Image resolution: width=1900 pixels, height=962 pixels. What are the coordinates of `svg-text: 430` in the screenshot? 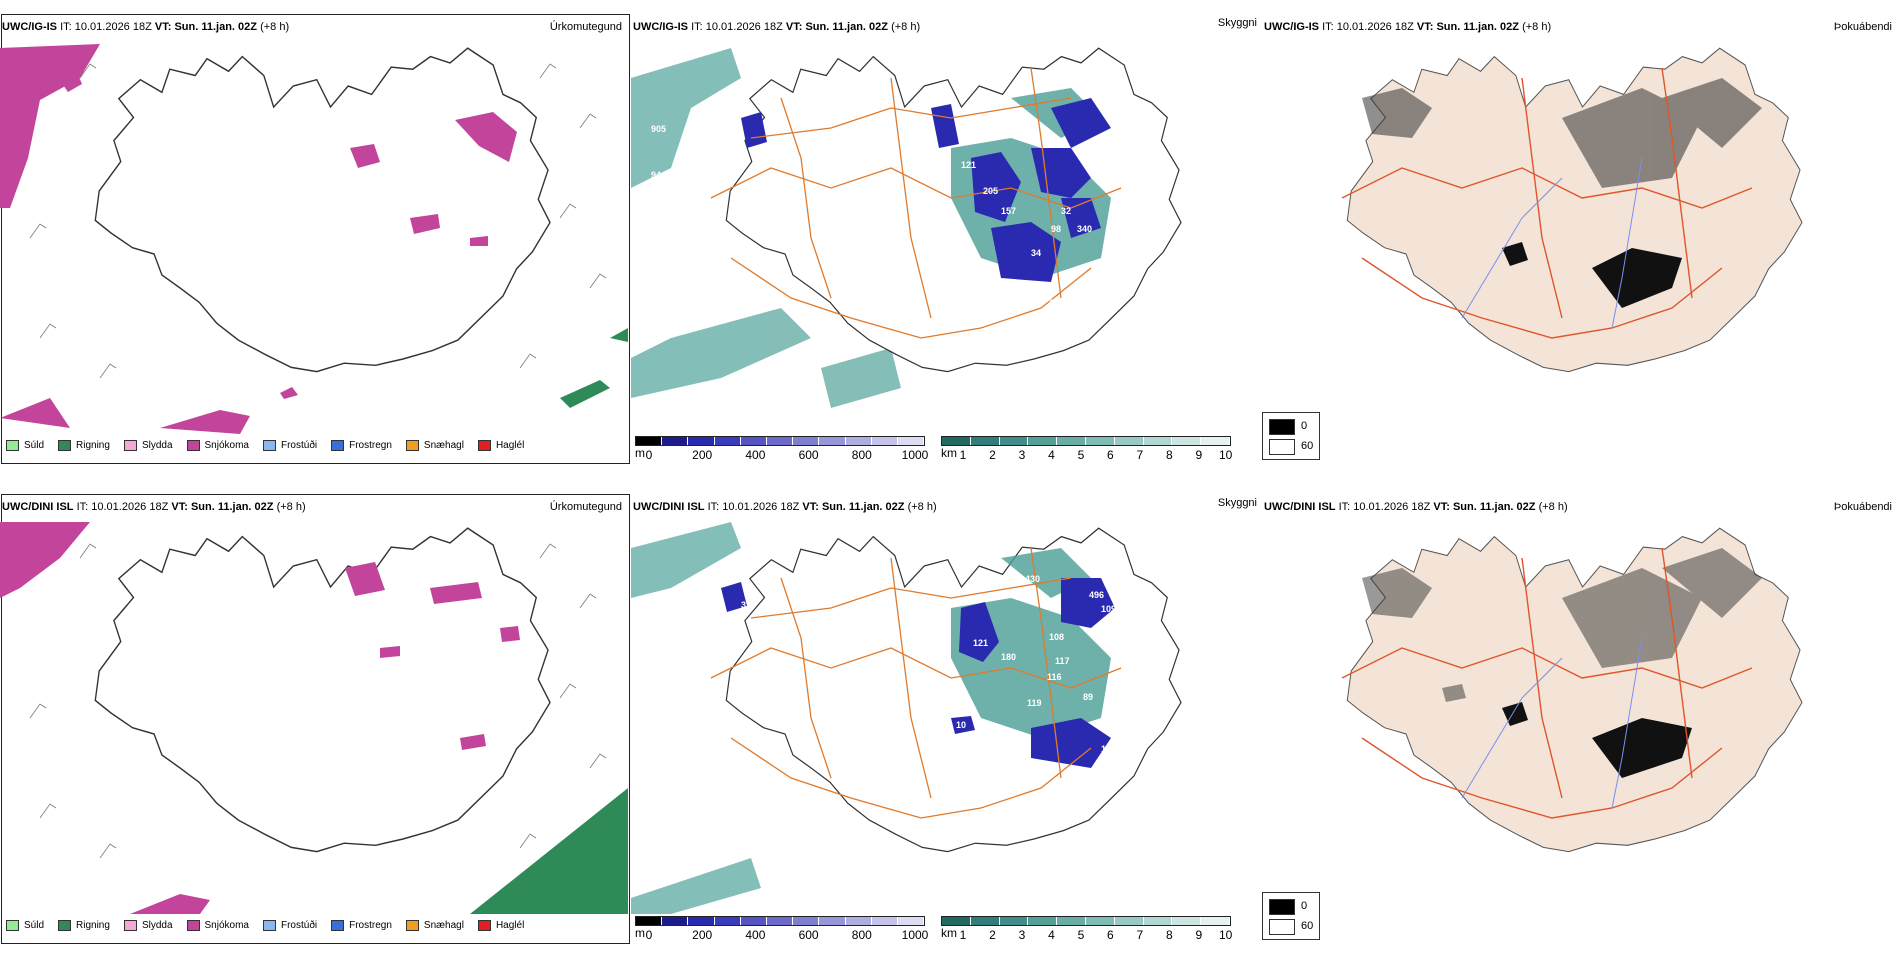 It's located at (1032, 579).